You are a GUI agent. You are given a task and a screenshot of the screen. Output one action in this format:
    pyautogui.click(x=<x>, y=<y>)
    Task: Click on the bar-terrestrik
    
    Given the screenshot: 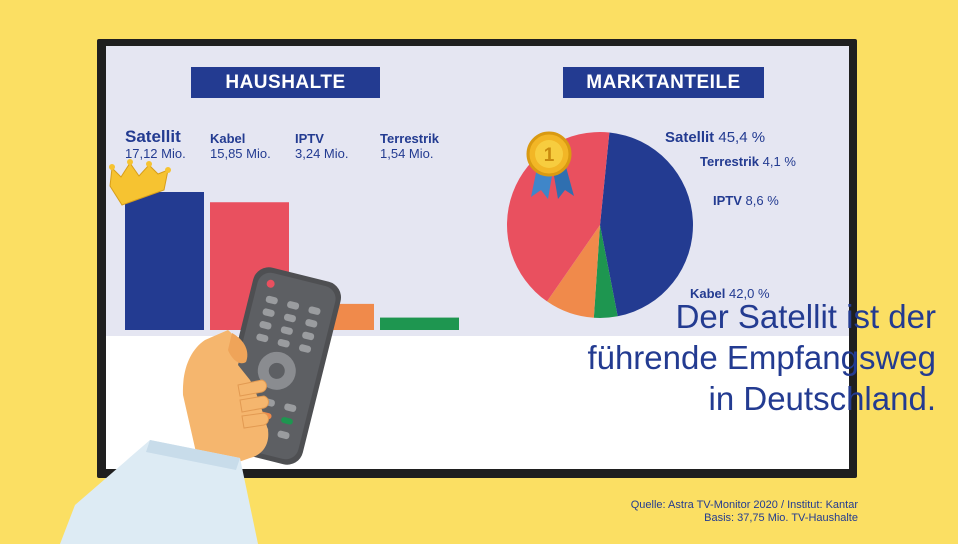 What is the action you would take?
    pyautogui.click(x=419, y=323)
    